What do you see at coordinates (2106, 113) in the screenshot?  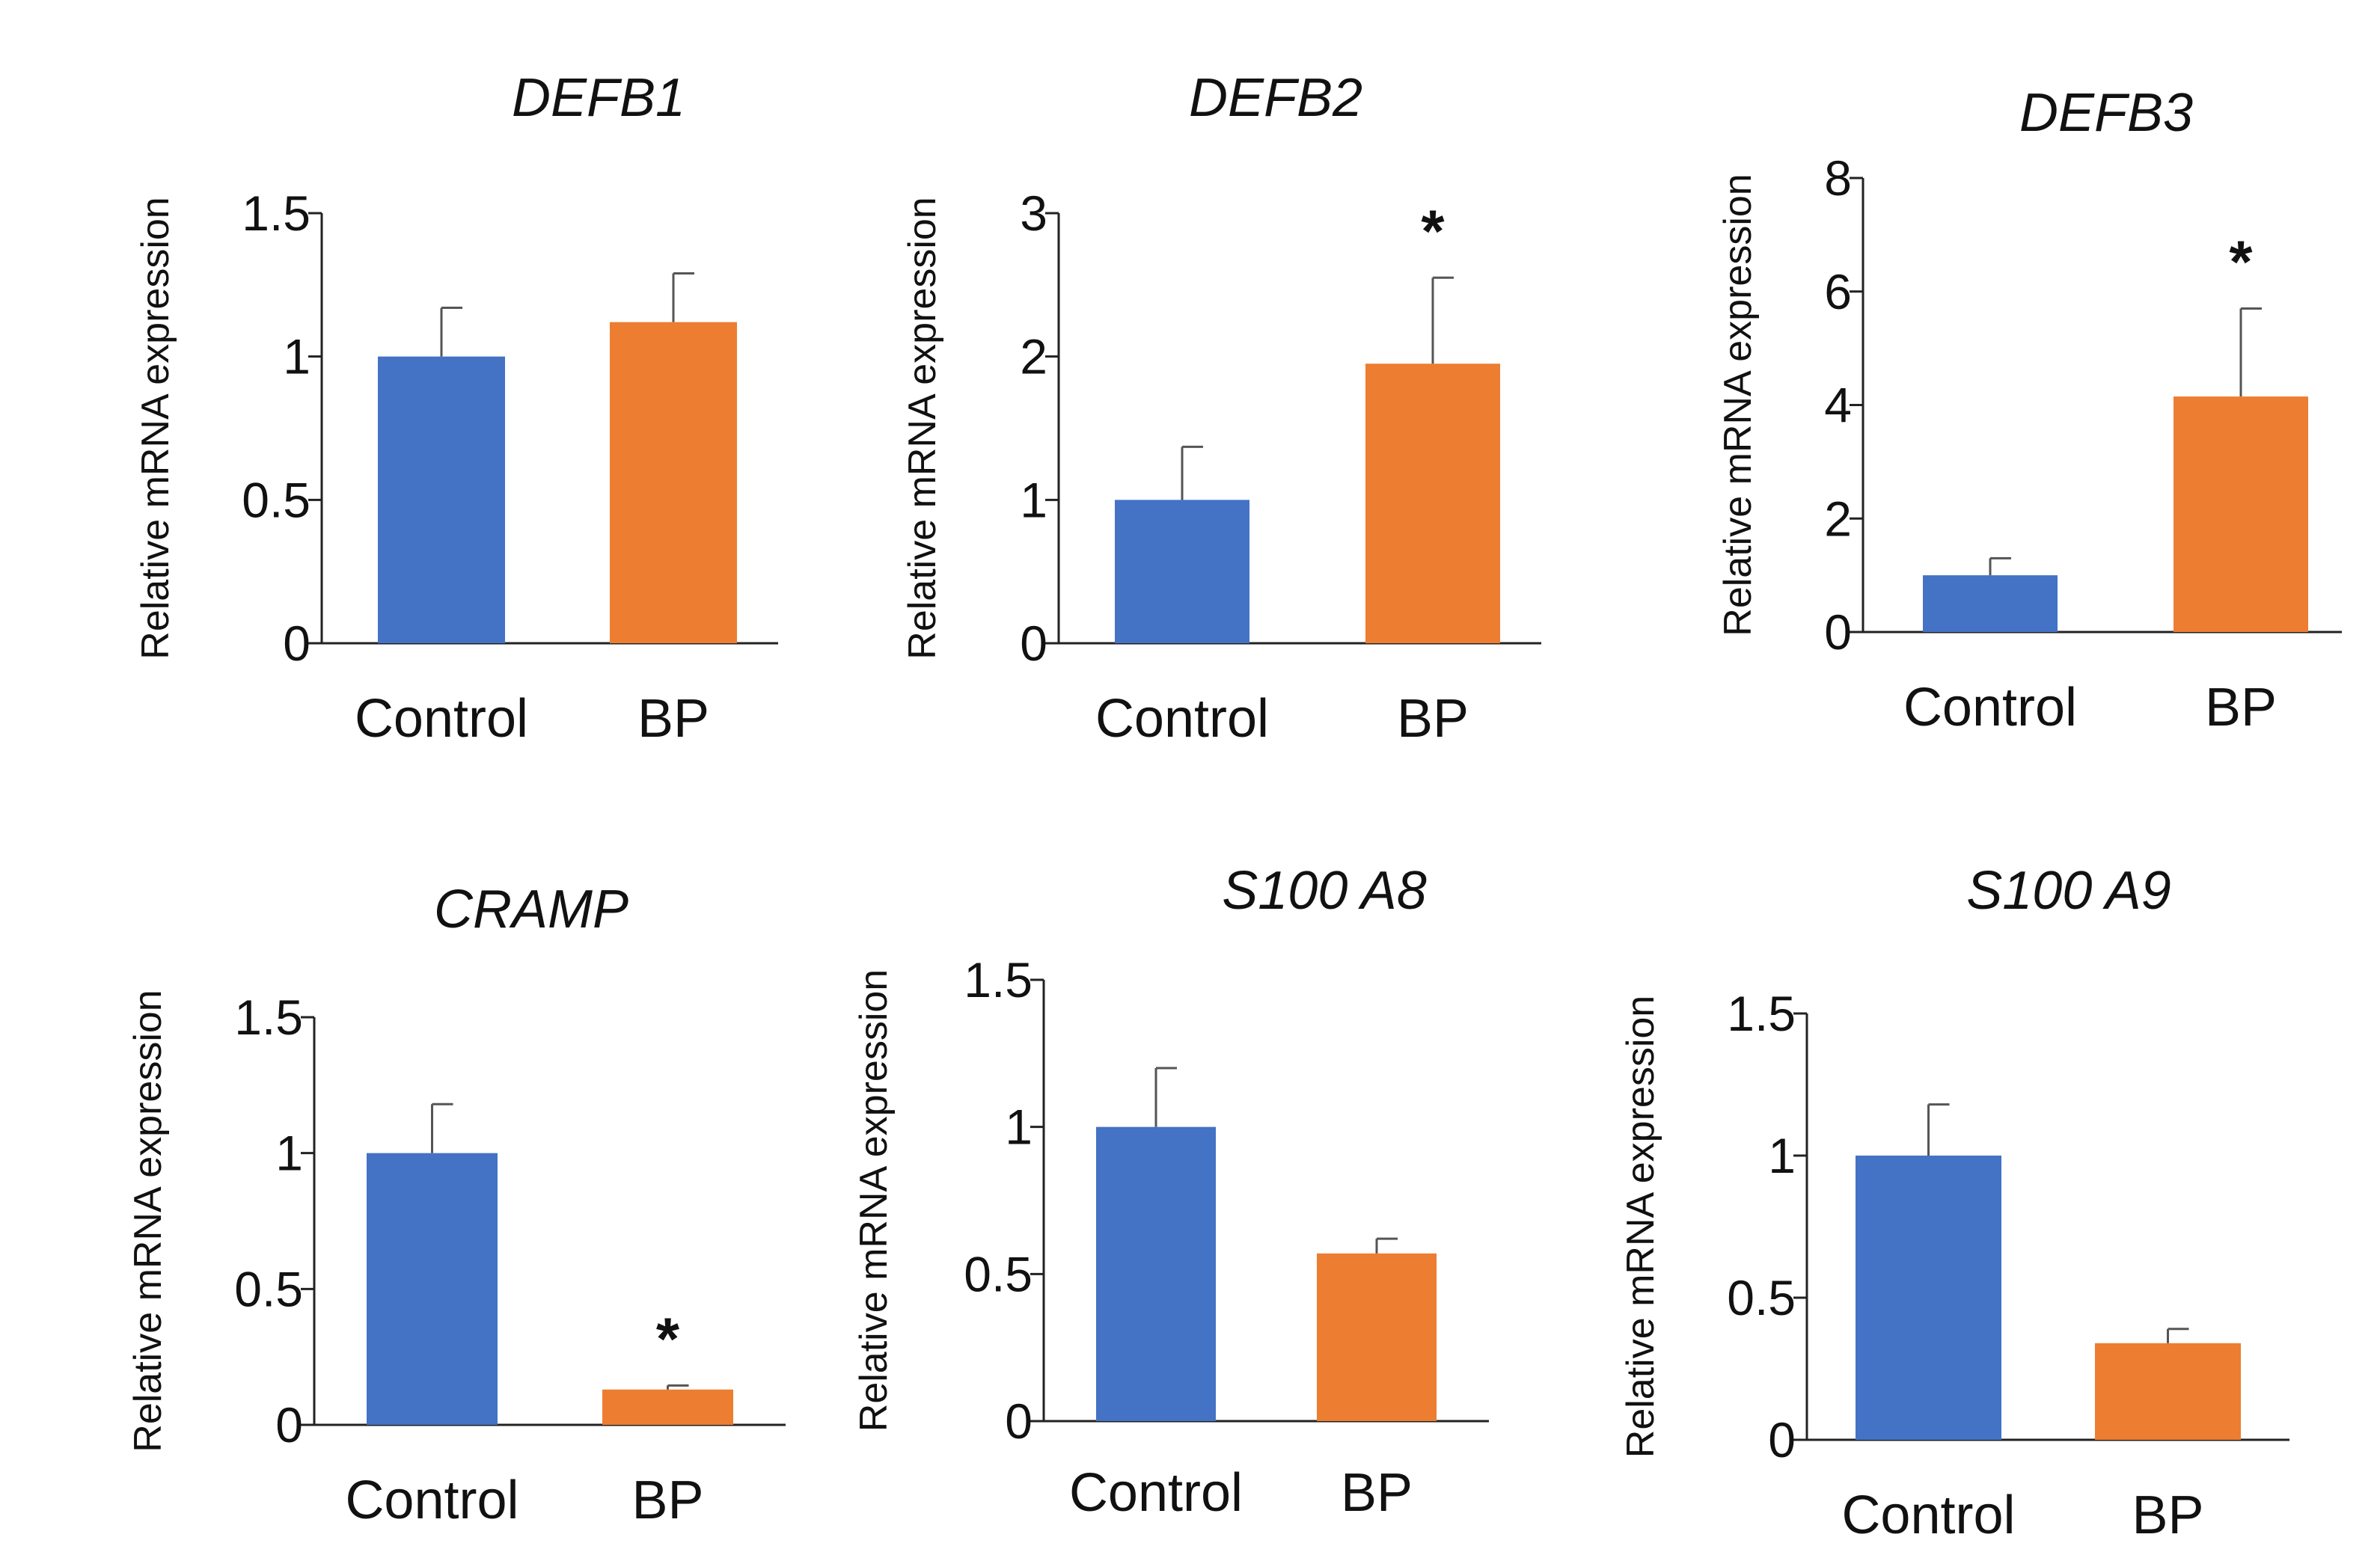 I see `chart-title: DEFB3` at bounding box center [2106, 113].